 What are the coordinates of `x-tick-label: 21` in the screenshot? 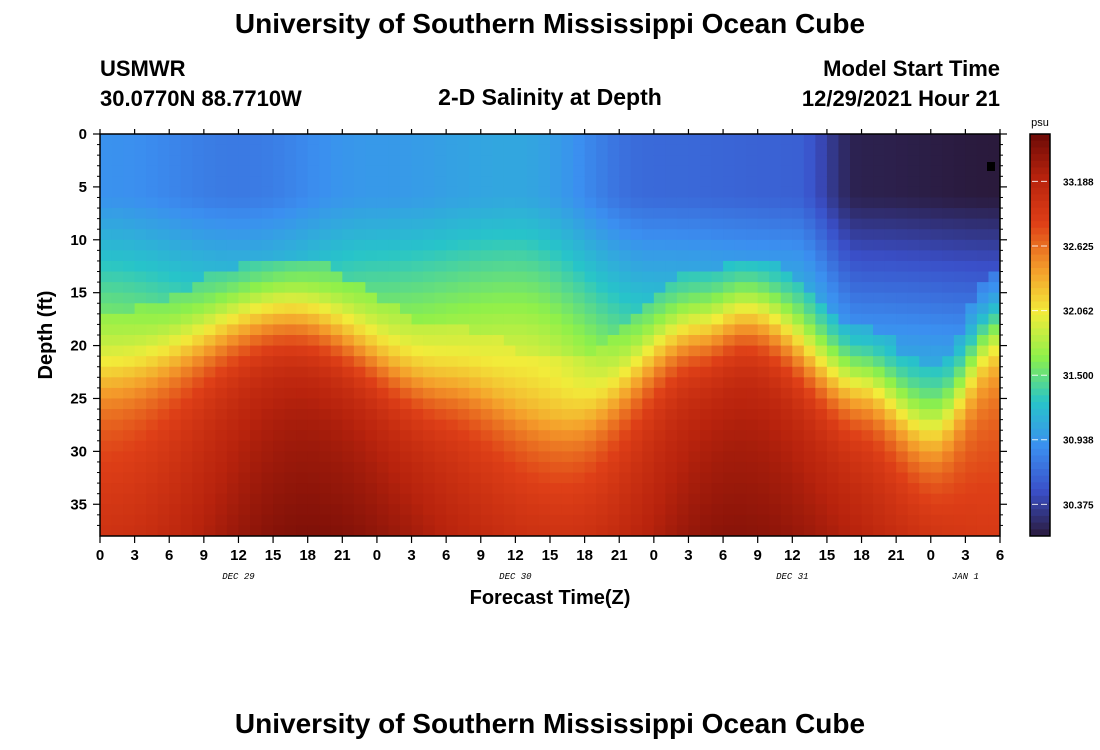 It's located at (342, 555).